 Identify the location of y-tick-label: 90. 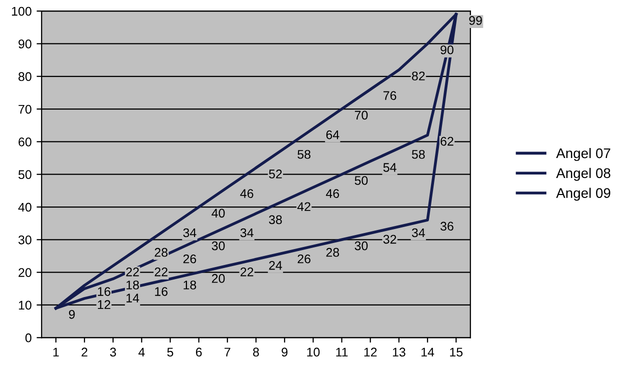
(25, 44).